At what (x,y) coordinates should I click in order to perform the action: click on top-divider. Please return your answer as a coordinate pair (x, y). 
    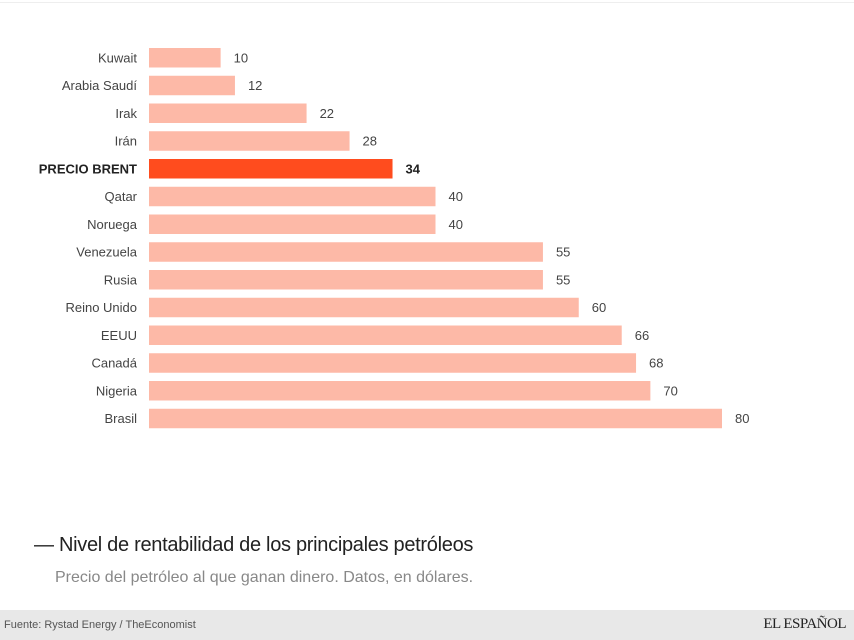
    Looking at the image, I should click on (427, 2).